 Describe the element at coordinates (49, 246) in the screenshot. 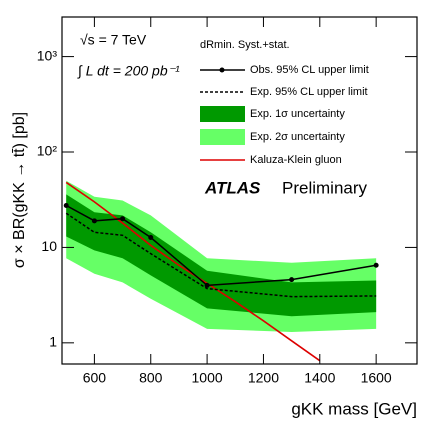

I see `y-tick-label: 10` at that location.